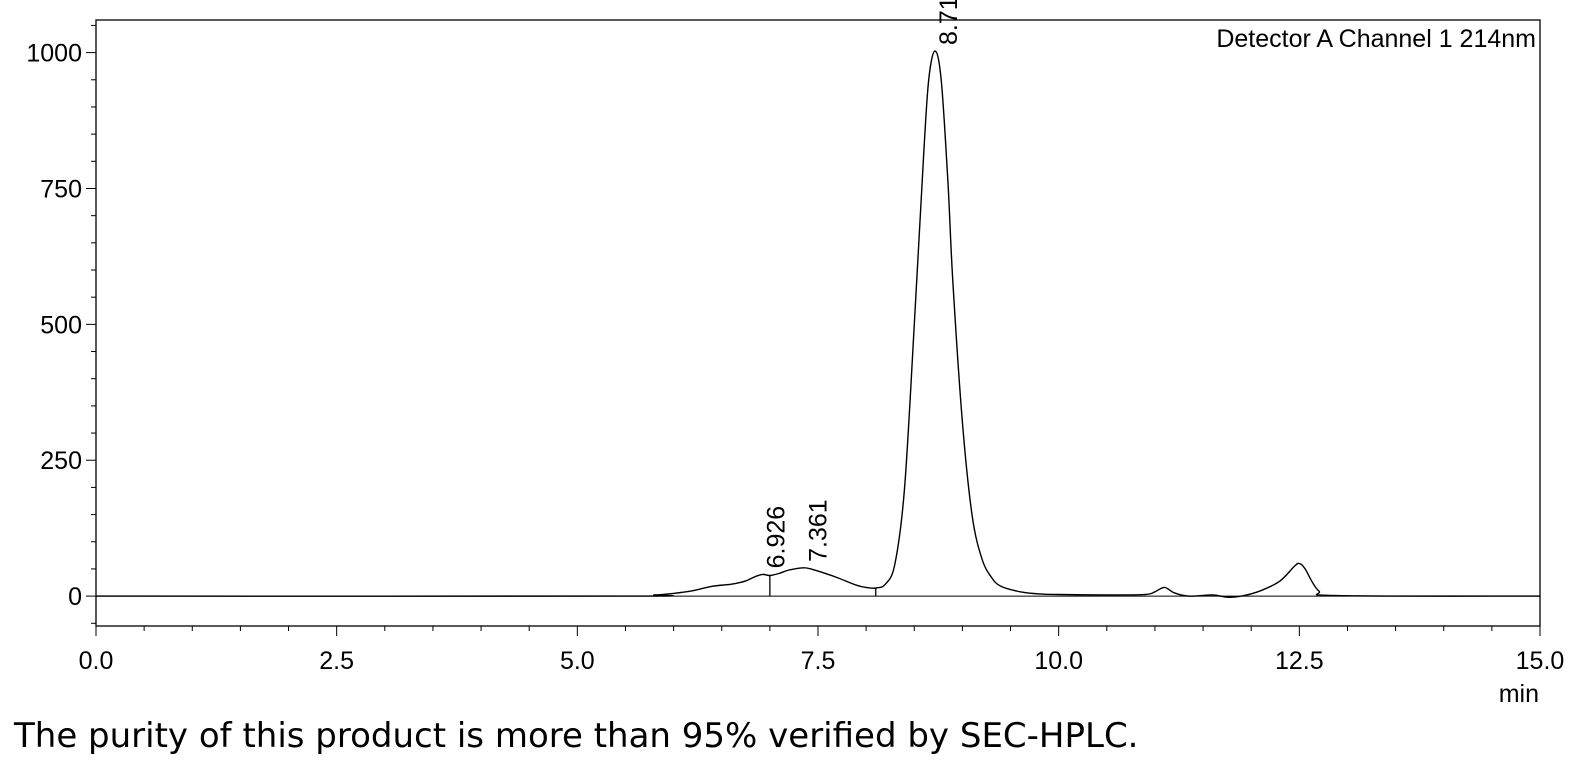 The image size is (1571, 777). I want to click on x-tick-label: 7.5, so click(818, 661).